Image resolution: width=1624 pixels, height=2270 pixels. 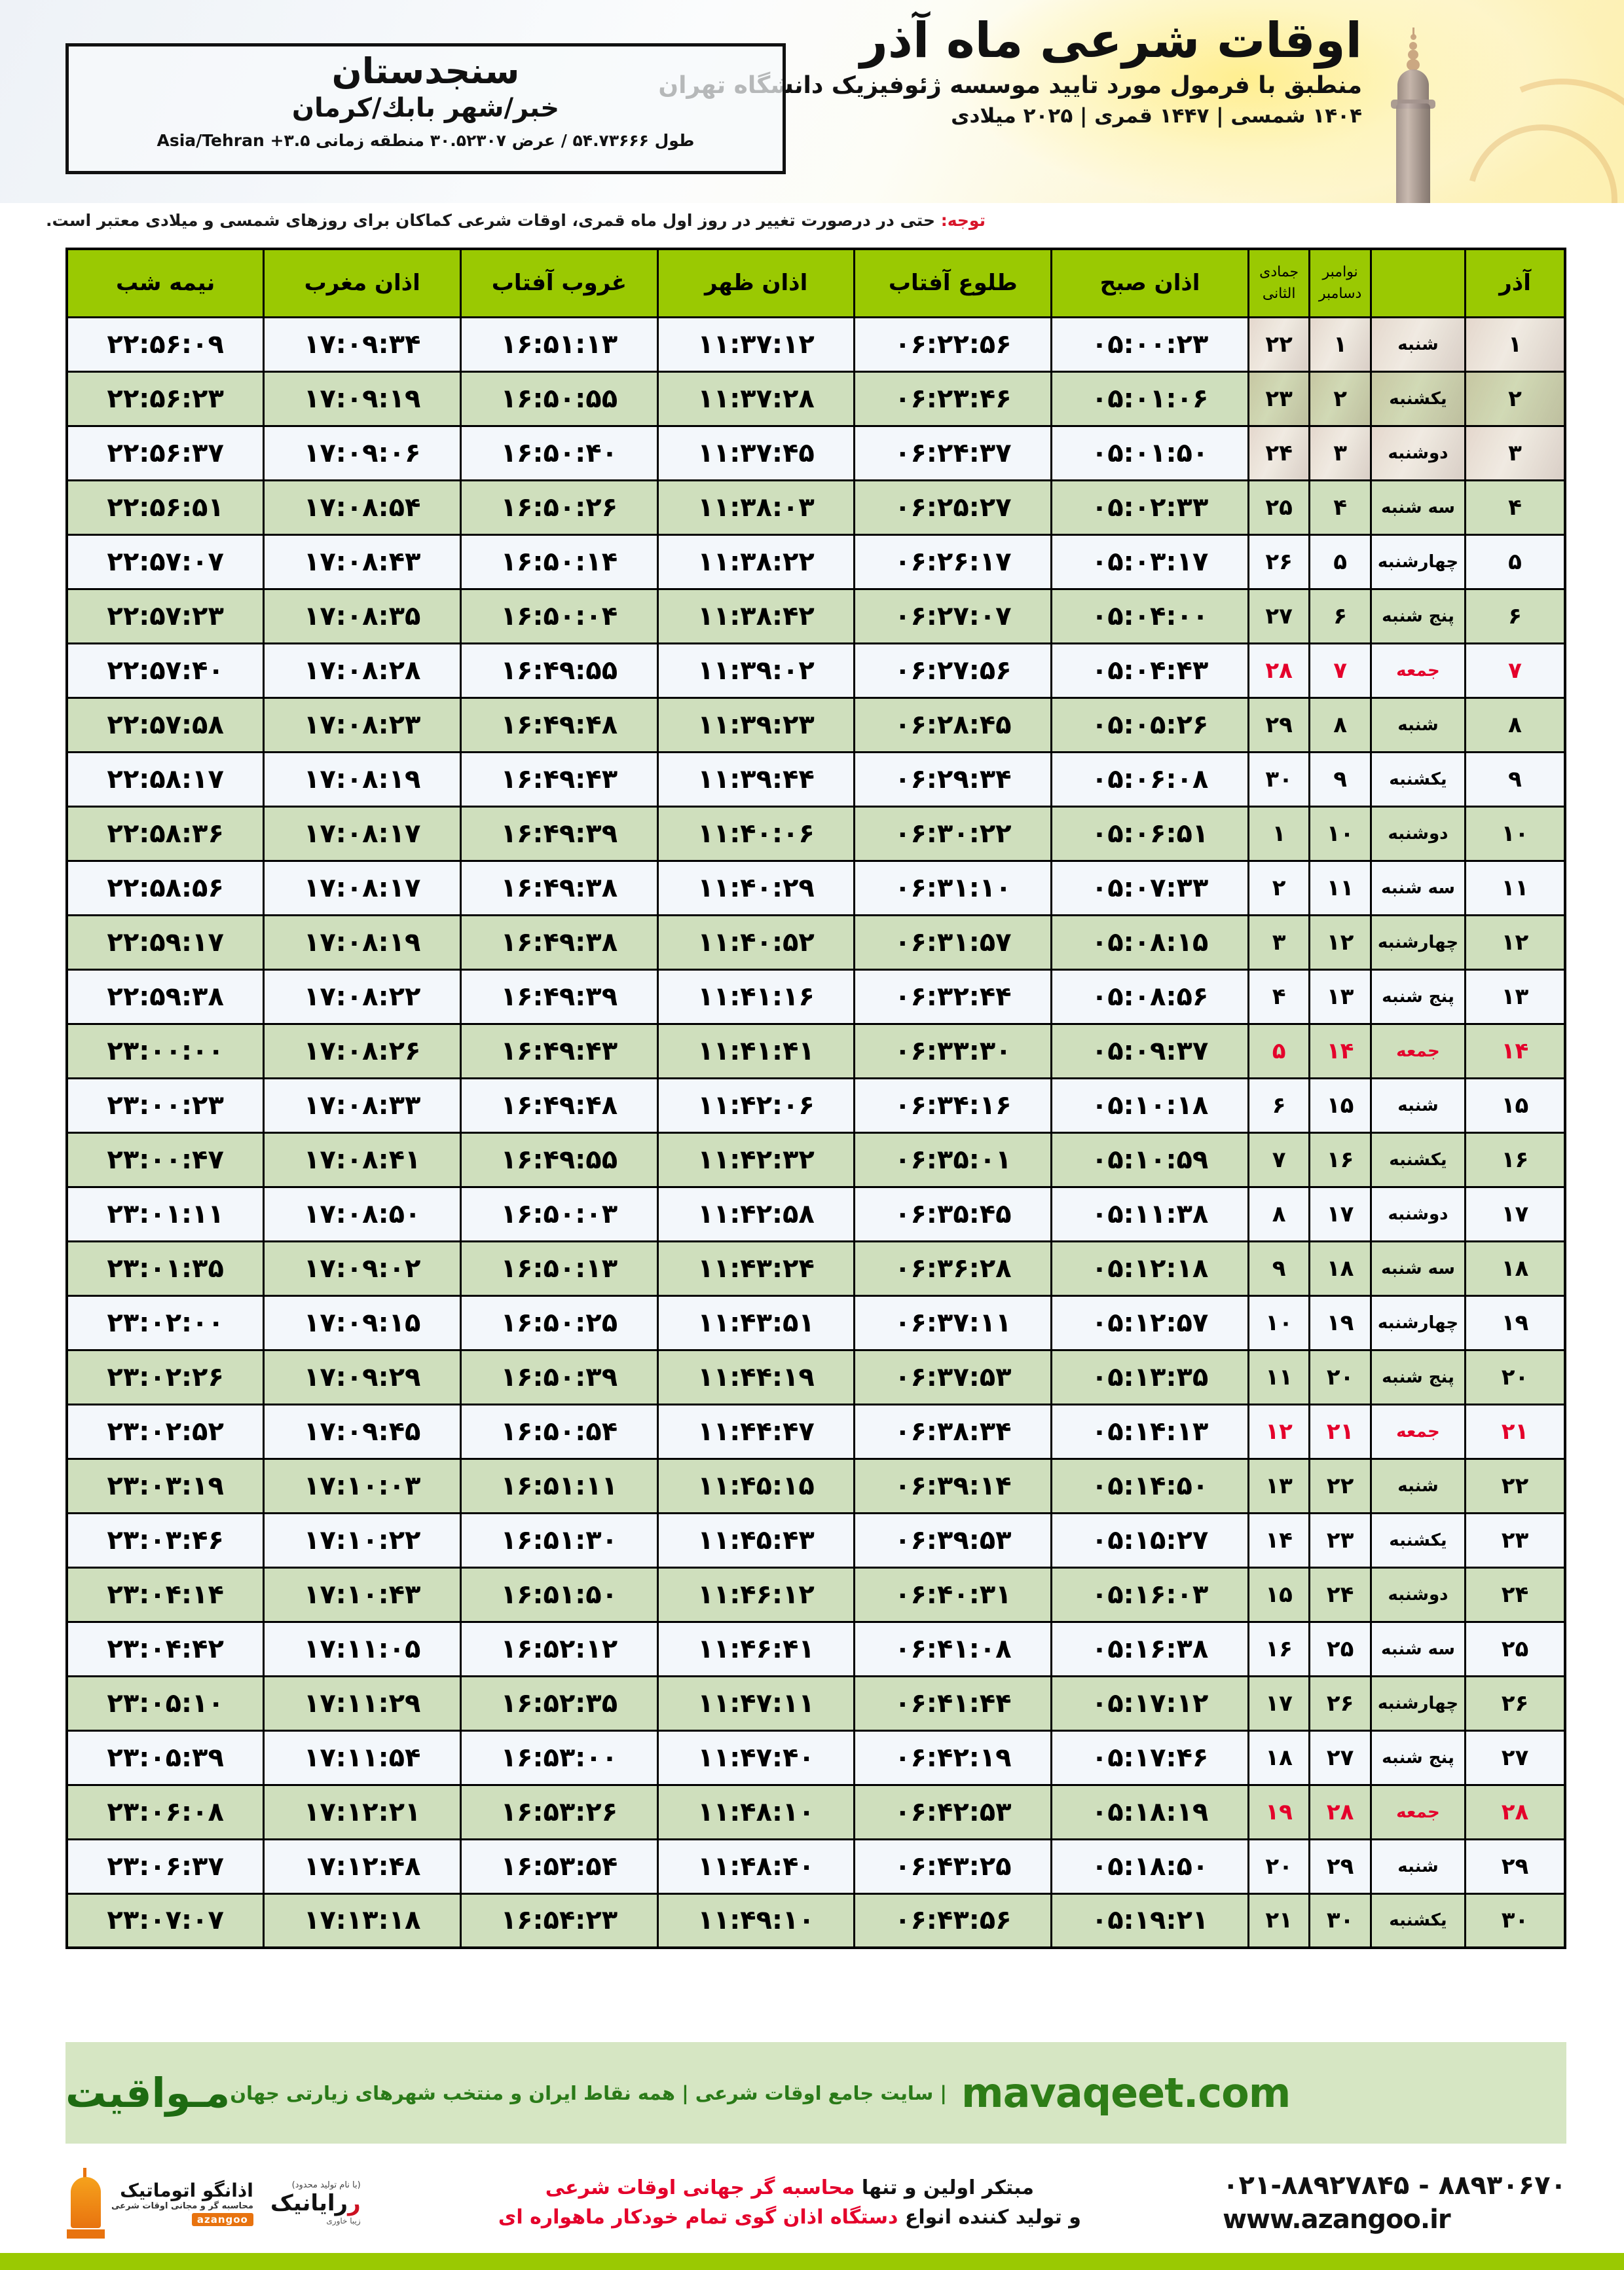 I want to click on cell-maghrib: ۱۷:۰۸:۵۰, so click(x=362, y=1213).